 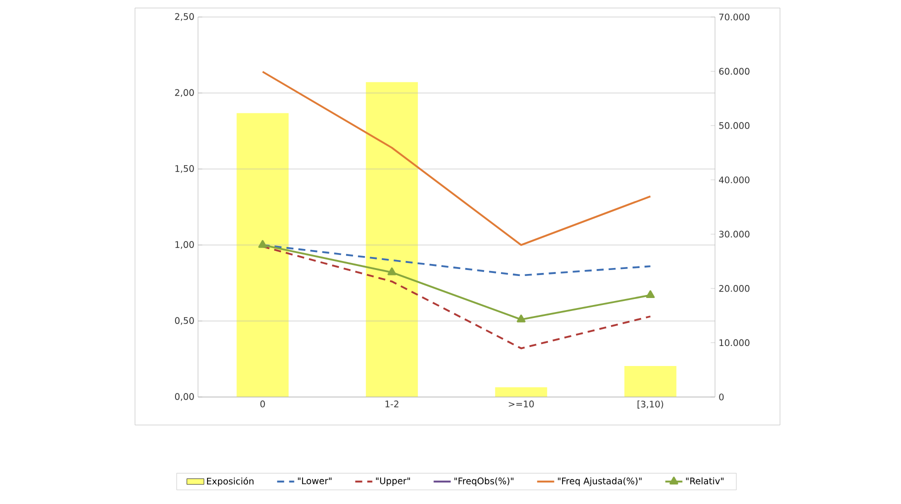 I want to click on y2-tick-label: 40.000, so click(x=734, y=180).